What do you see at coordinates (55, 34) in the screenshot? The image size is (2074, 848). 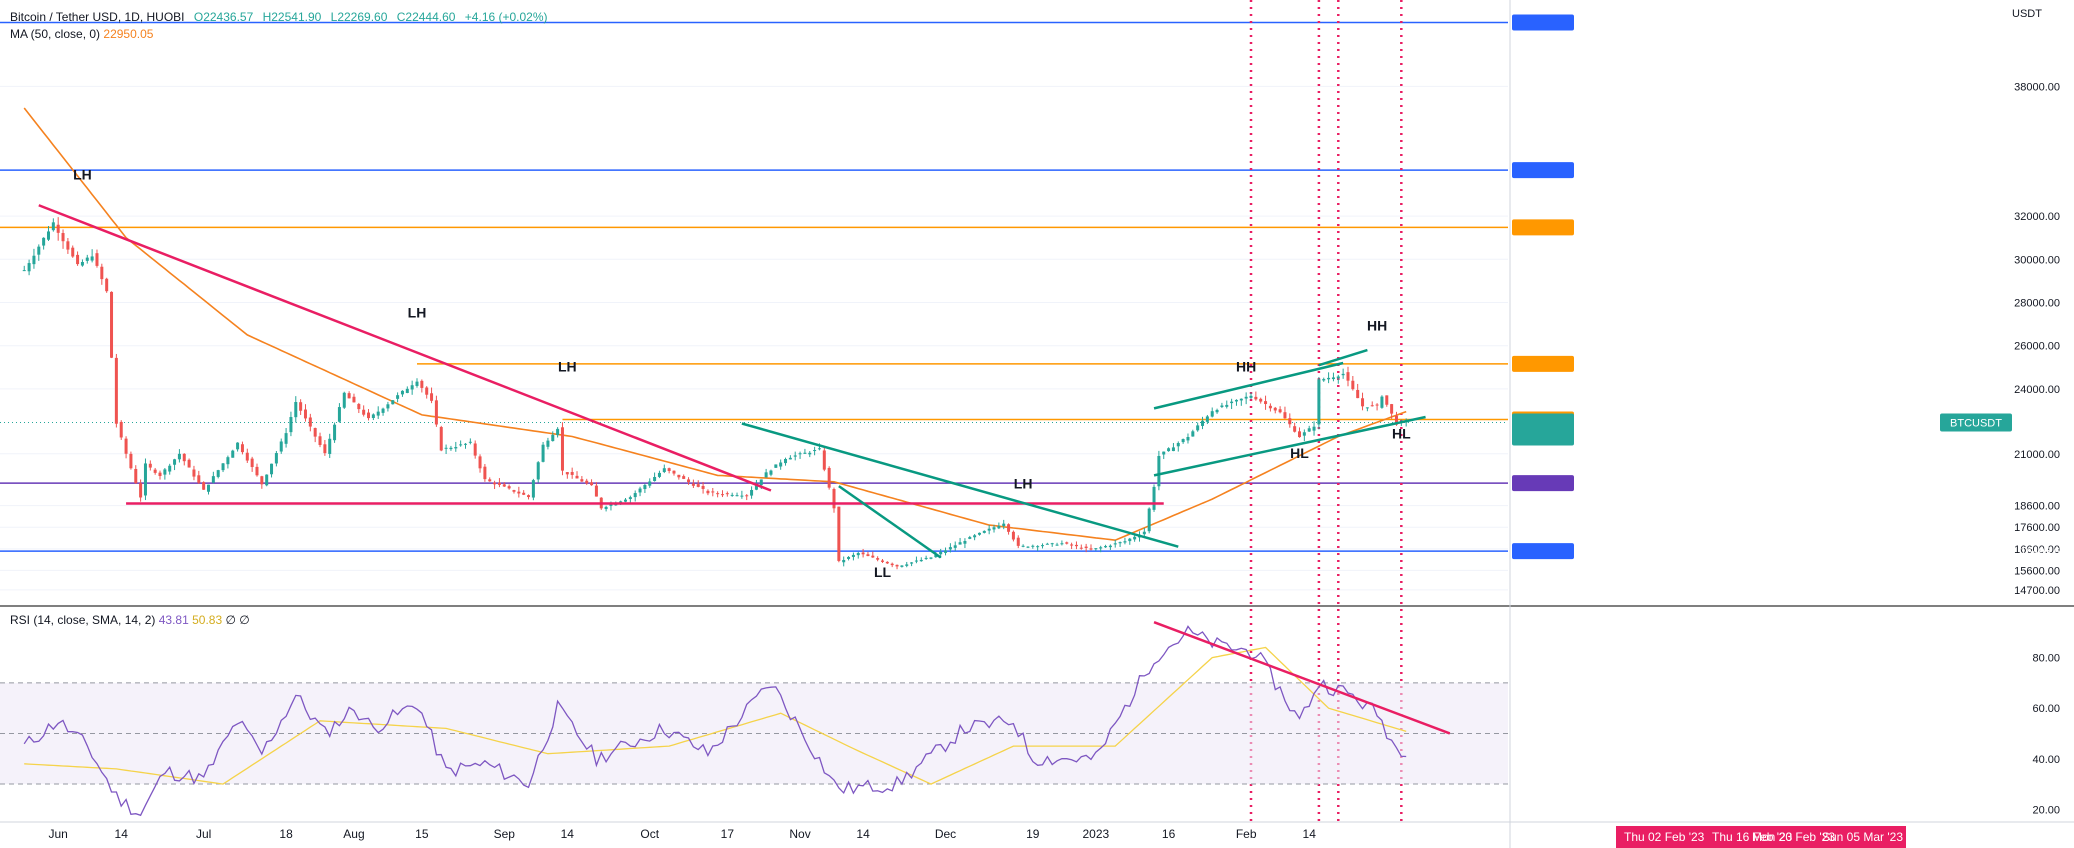 I see `ma-label: MA (50, close, 0)` at bounding box center [55, 34].